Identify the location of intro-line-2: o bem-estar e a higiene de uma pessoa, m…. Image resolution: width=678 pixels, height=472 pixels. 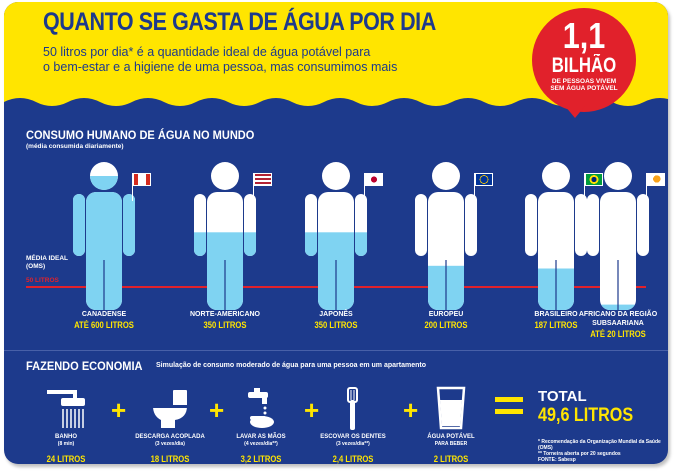
(220, 67).